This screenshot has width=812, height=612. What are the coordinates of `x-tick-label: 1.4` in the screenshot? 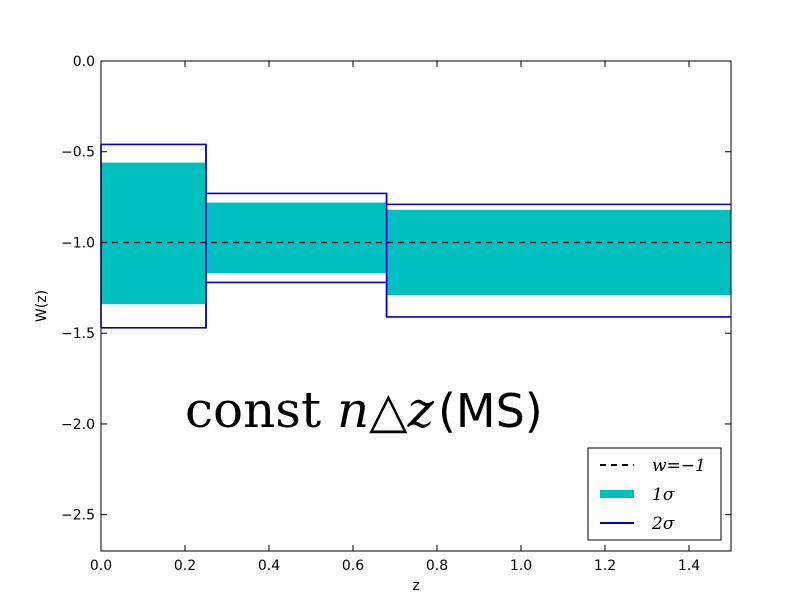 It's located at (689, 566).